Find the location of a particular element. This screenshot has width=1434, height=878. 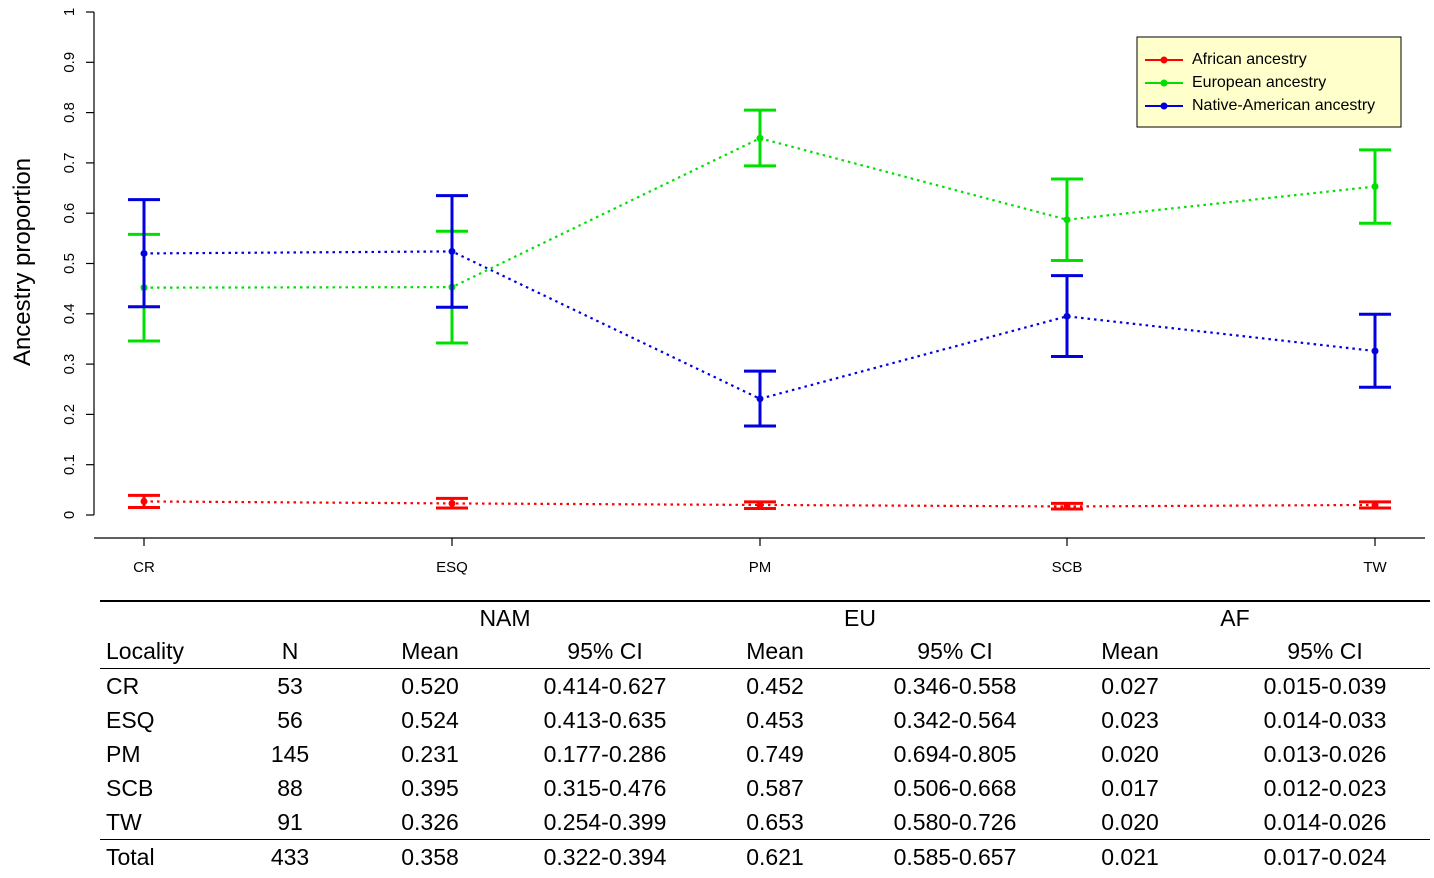

y-tick-label: 0.3 is located at coordinates (69, 364).